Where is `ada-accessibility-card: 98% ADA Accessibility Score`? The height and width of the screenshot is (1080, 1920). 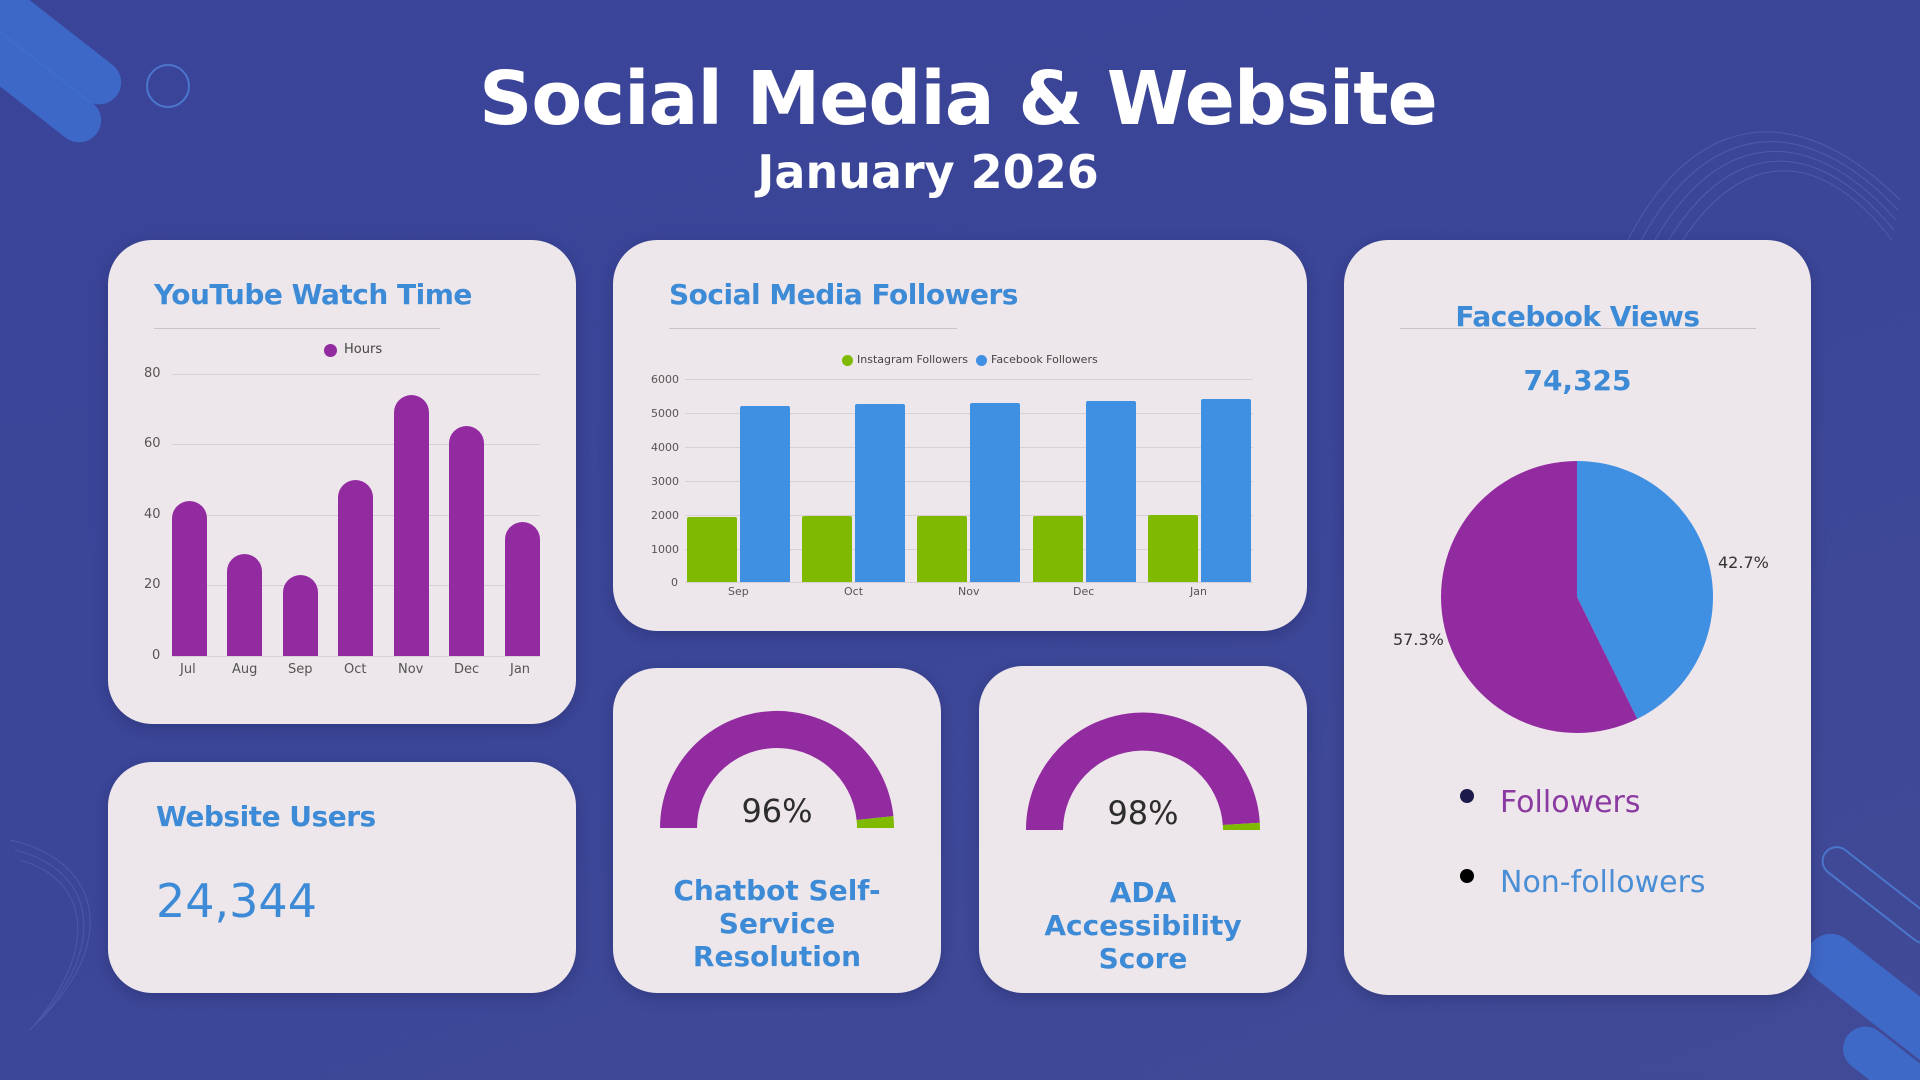
ada-accessibility-card: 98% ADA Accessibility Score is located at coordinates (1143, 829).